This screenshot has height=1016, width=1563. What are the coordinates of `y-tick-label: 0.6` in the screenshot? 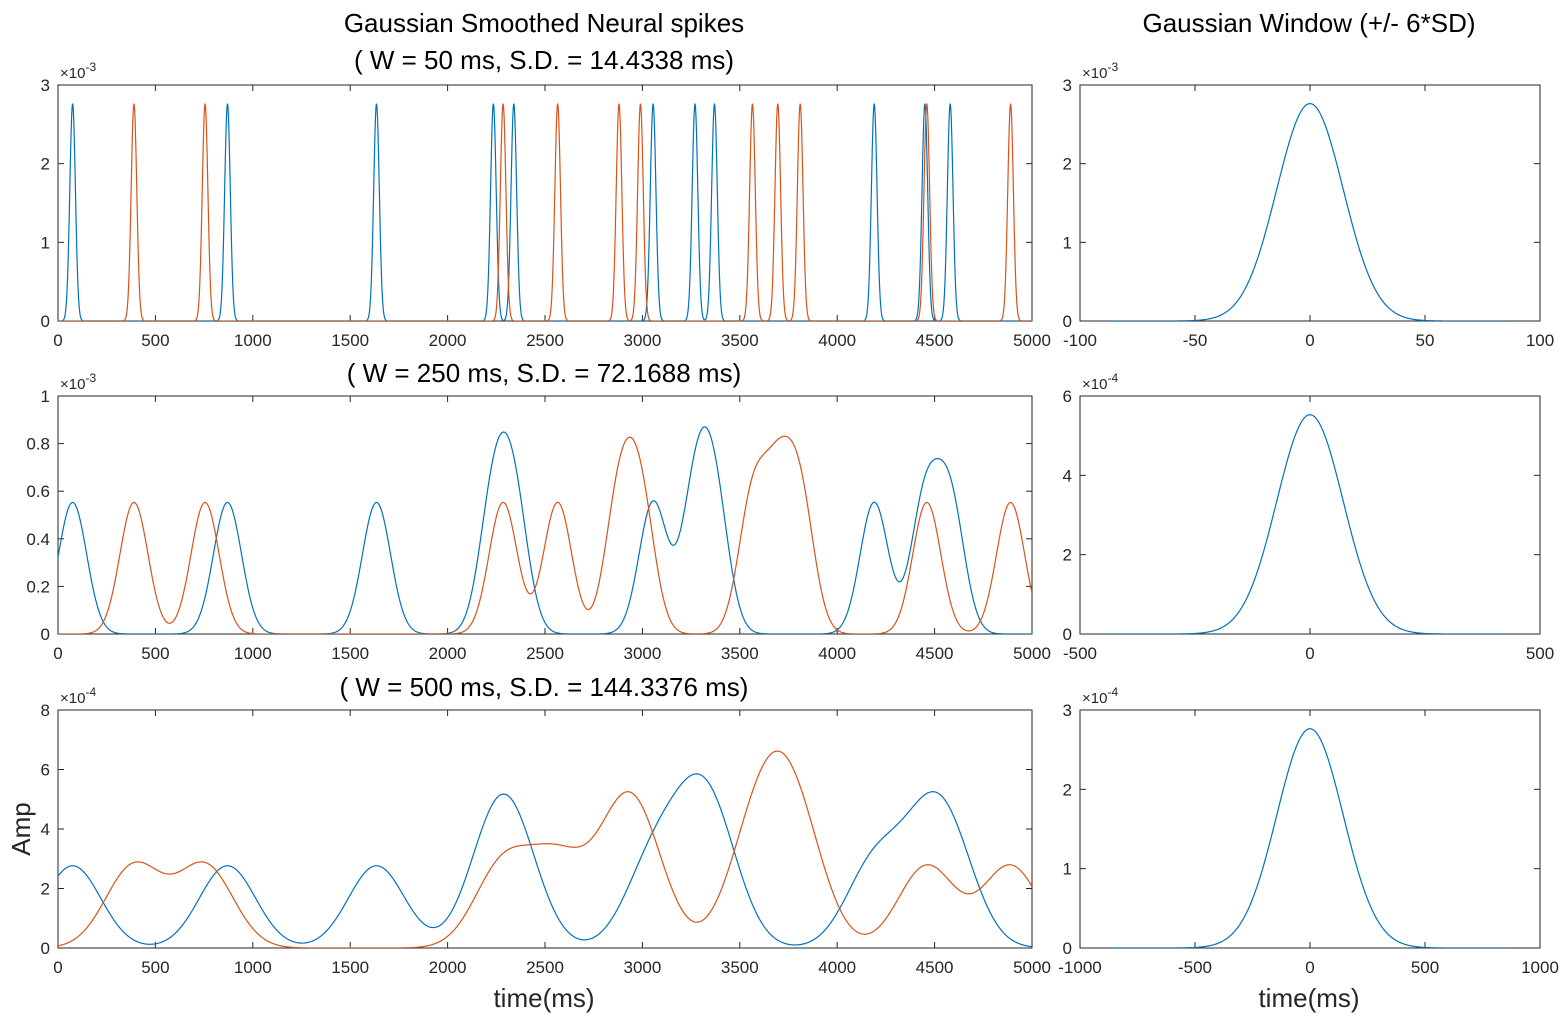 It's located at (38, 491).